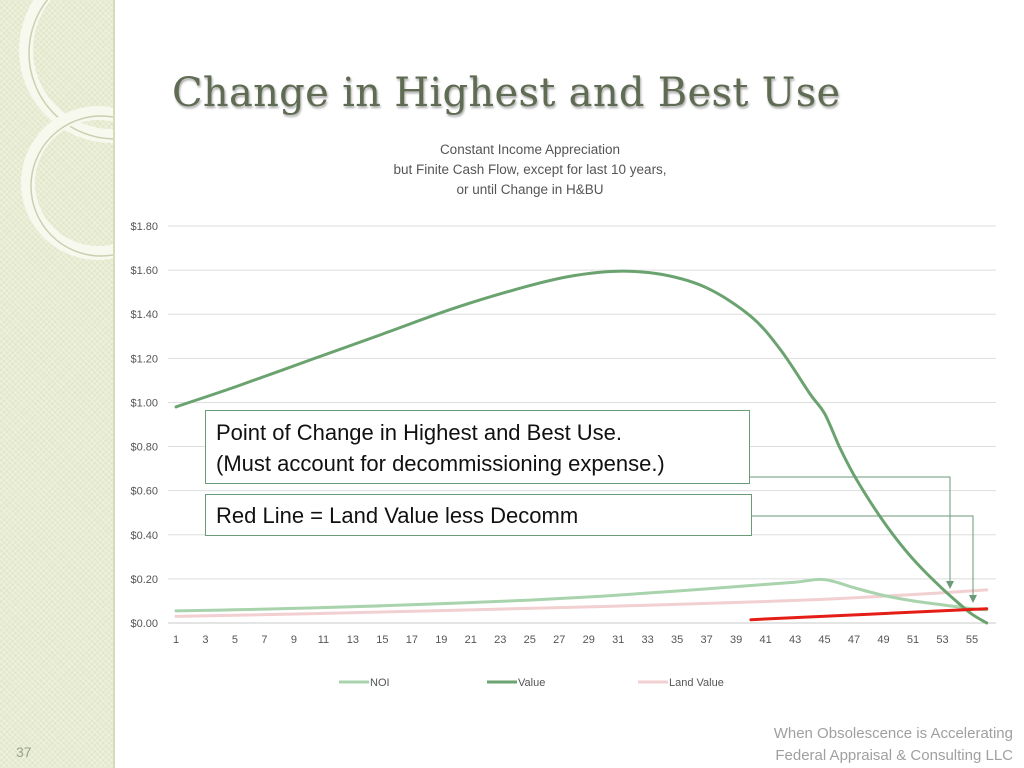 The width and height of the screenshot is (1024, 768). What do you see at coordinates (618, 640) in the screenshot?
I see `x-tick-label: 31` at bounding box center [618, 640].